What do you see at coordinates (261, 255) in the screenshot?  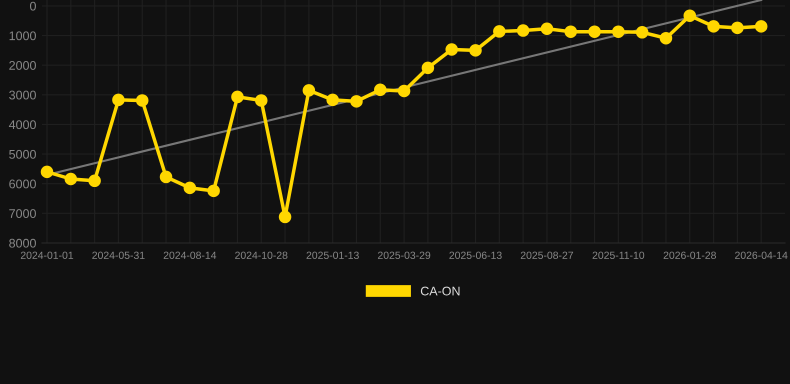 I see `x-tick-label: 2024-10-28` at bounding box center [261, 255].